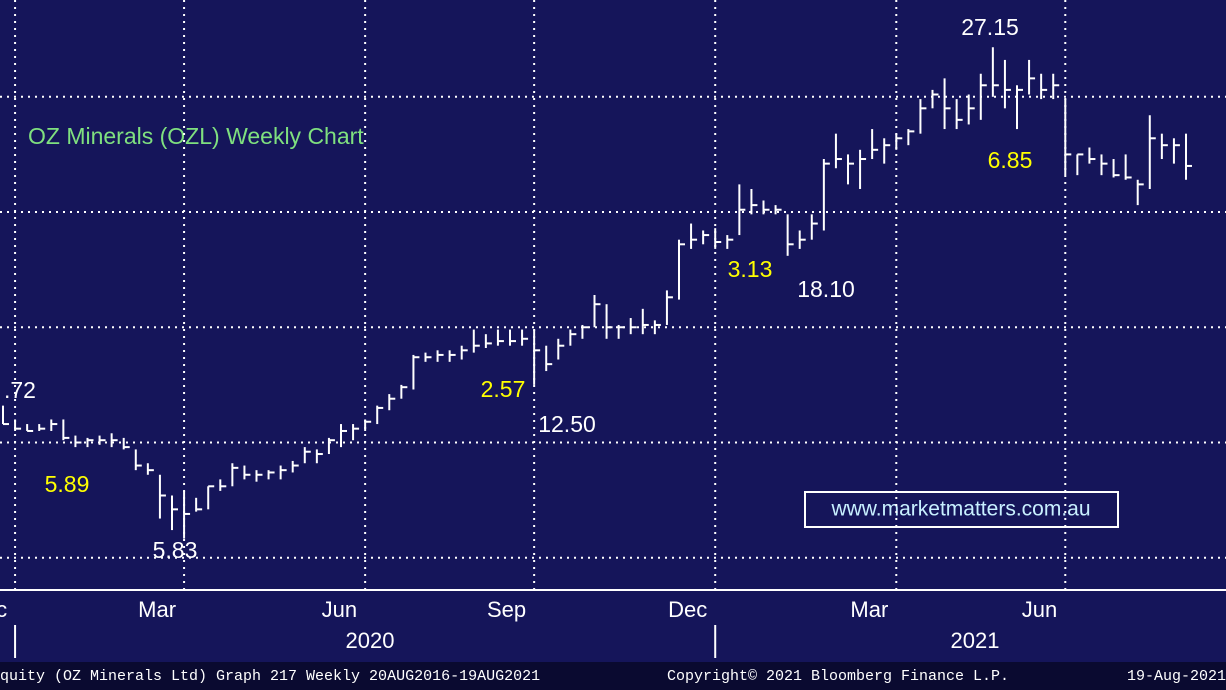 The image size is (1226, 690). What do you see at coordinates (67, 484) in the screenshot?
I see `annotation: 5.89` at bounding box center [67, 484].